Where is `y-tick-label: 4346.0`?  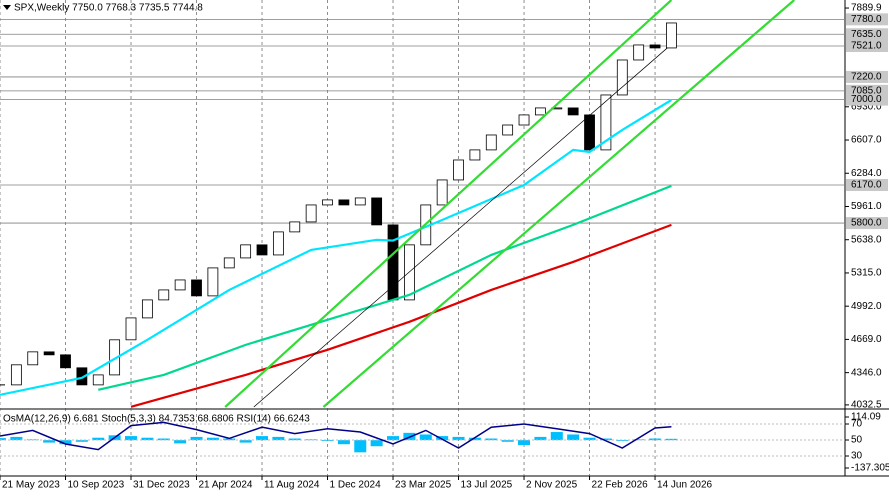 y-tick-label: 4346.0 is located at coordinates (866, 372).